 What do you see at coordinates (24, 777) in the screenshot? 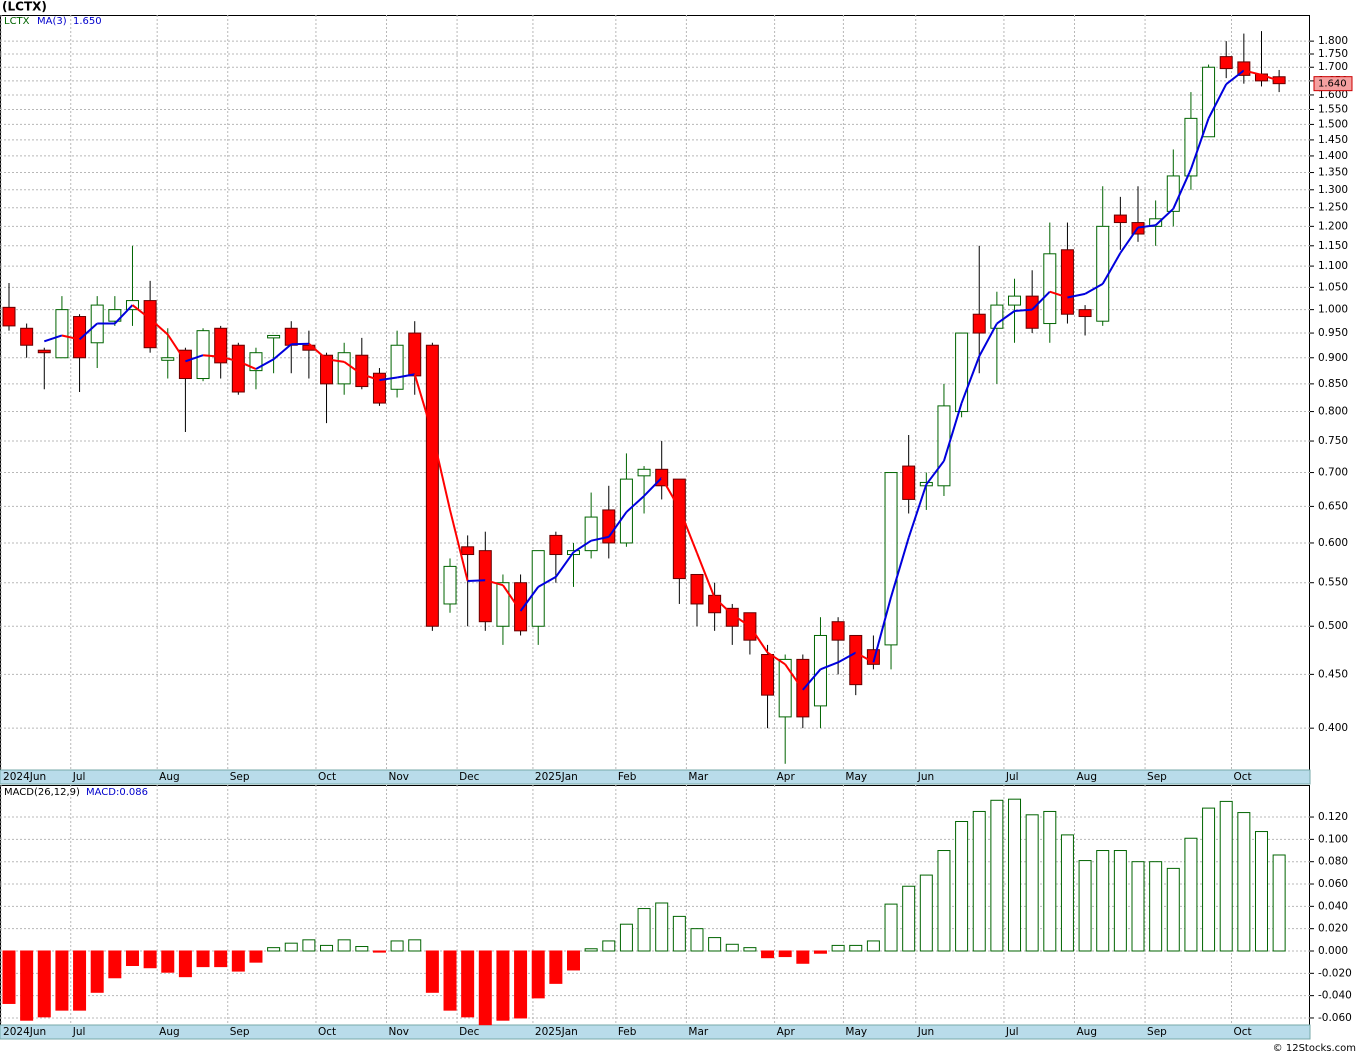
I see `x-tick-label: 2024Jun` at bounding box center [24, 777].